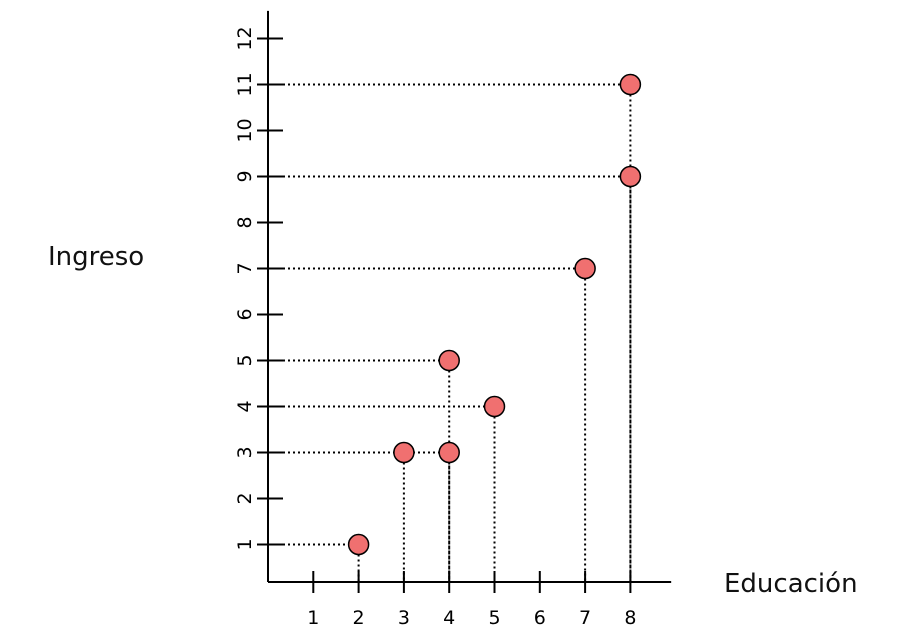 The image size is (900, 641). Describe the element at coordinates (313, 618) in the screenshot. I see `x-tick-label: 1` at that location.